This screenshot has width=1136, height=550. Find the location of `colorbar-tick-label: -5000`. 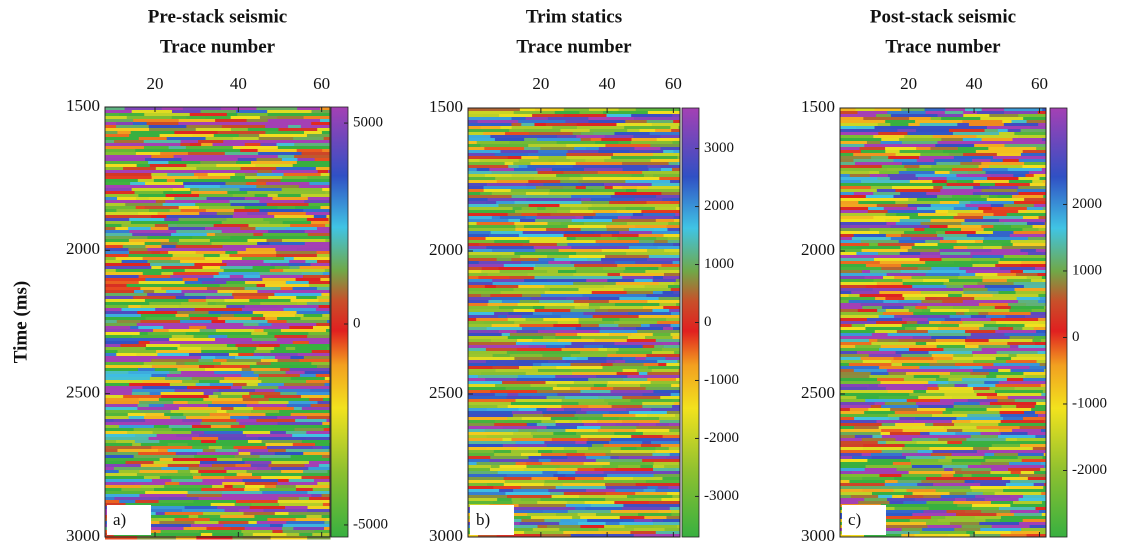

colorbar-tick-label: -5000 is located at coordinates (370, 524).